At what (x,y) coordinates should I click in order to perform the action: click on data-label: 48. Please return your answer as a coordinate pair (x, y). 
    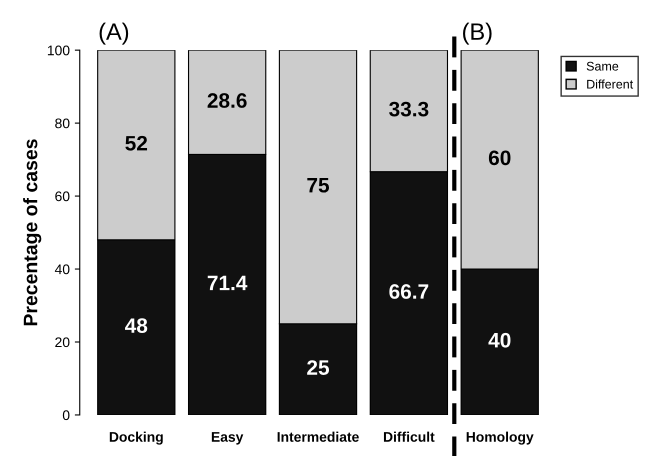
    Looking at the image, I should click on (136, 325).